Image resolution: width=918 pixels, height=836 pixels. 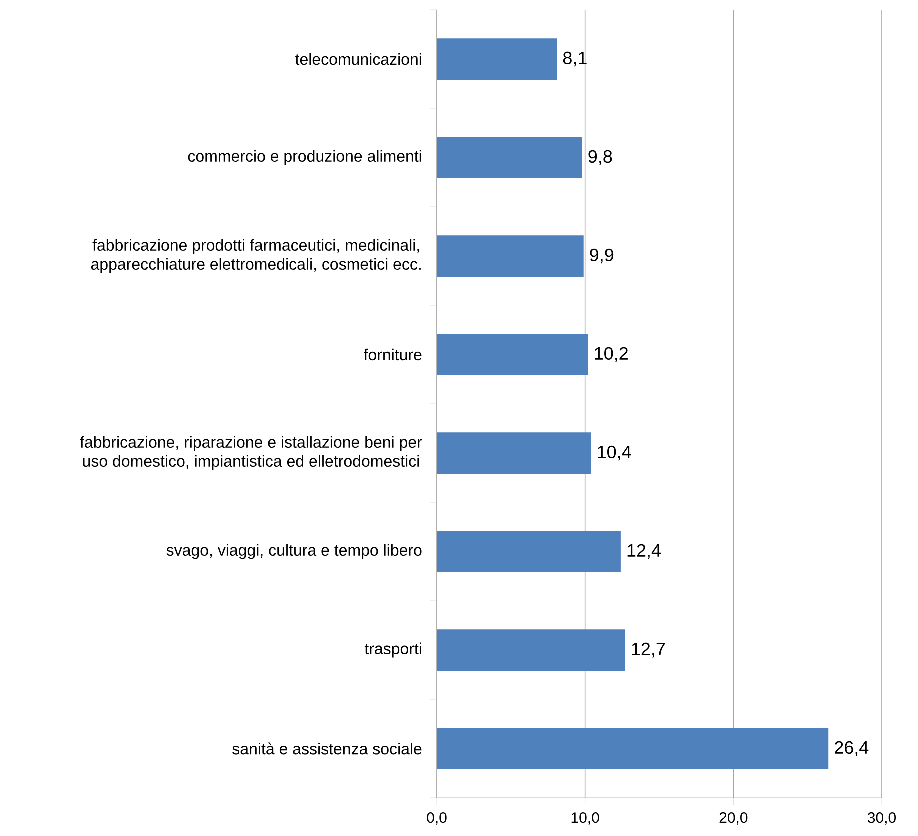 I want to click on y-tick-label: telecomunicazioni, so click(x=359, y=59).